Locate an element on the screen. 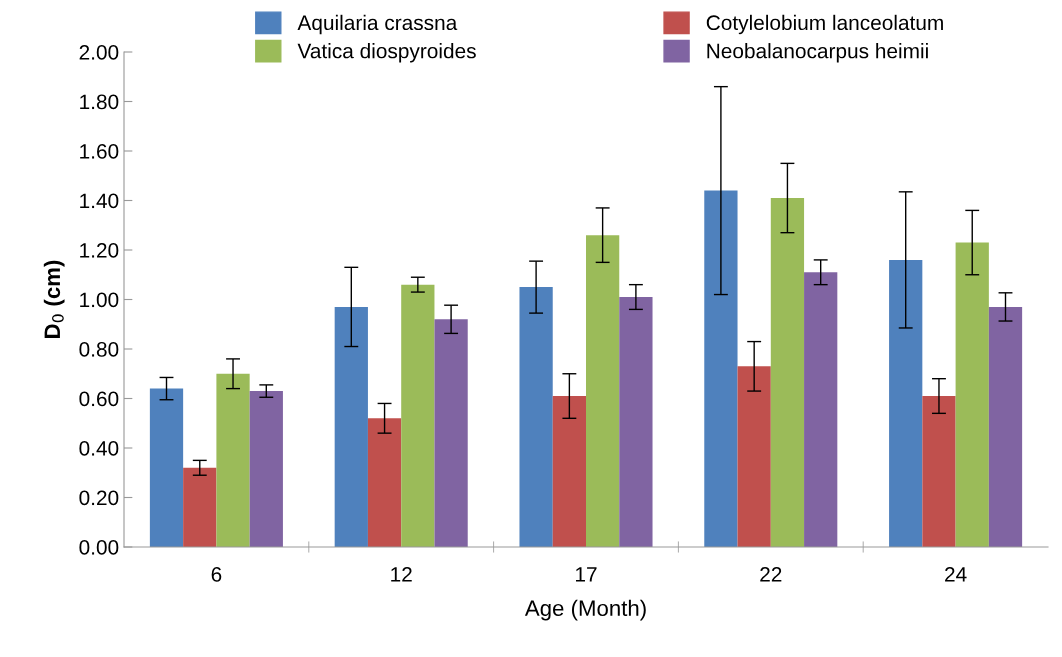 This screenshot has height=657, width=1062. legend-label: Aquilaria crassna is located at coordinates (377, 24).